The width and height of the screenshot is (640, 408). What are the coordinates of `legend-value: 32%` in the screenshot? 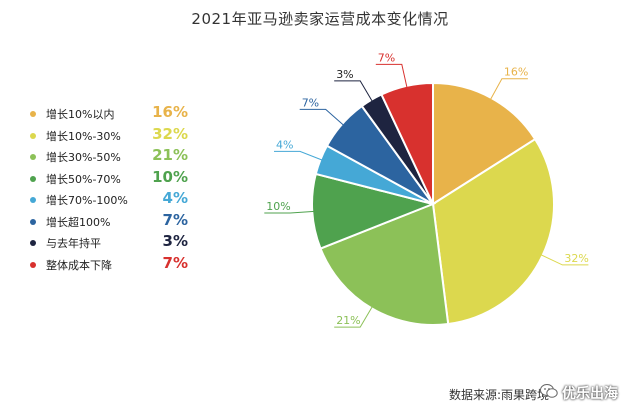 It's located at (170, 133).